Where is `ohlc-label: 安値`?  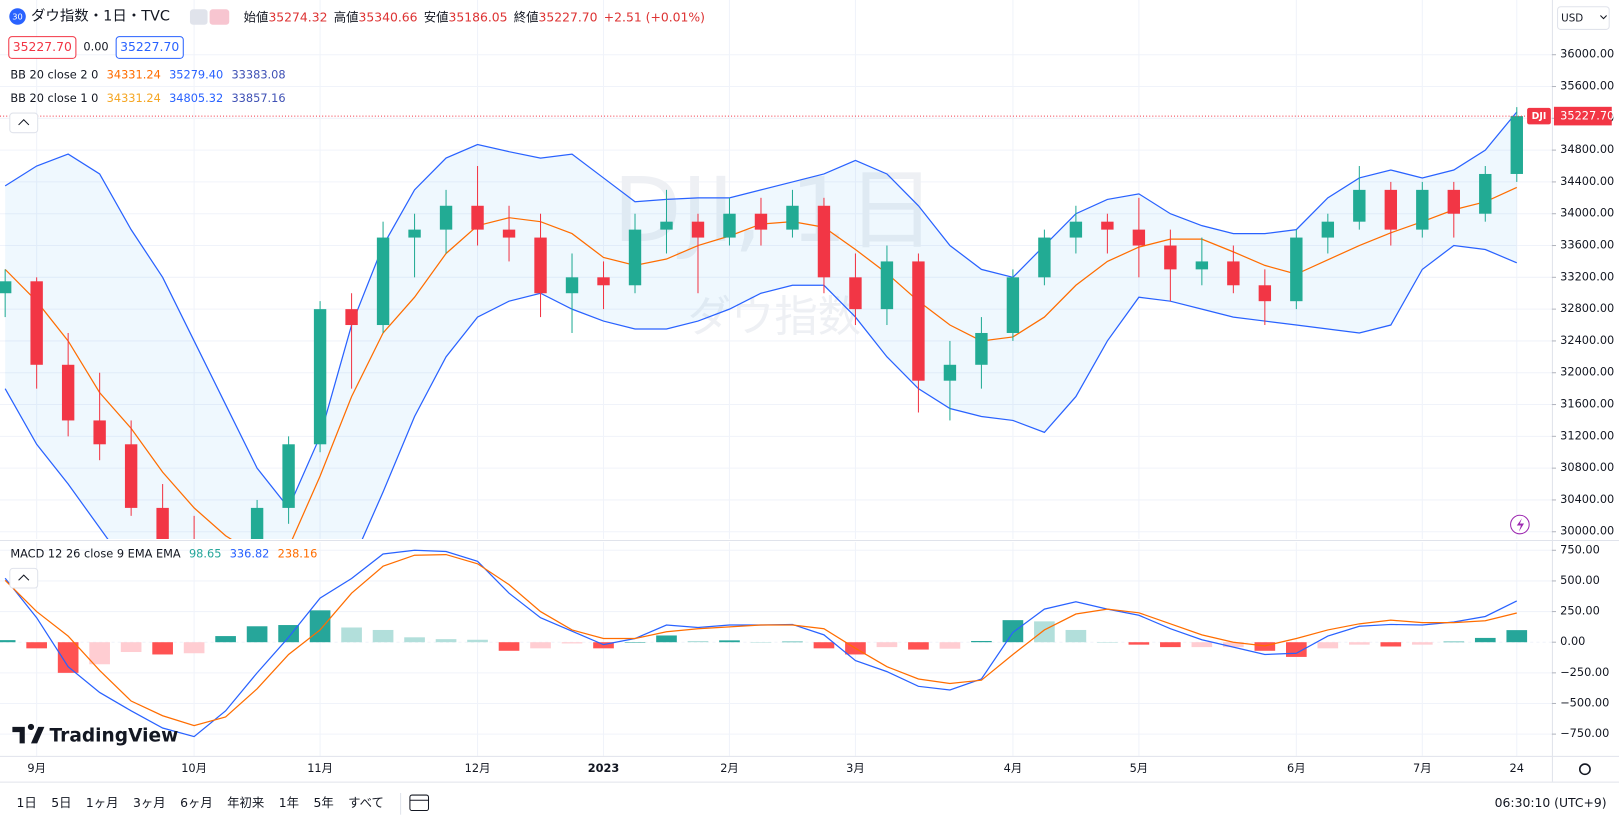 ohlc-label: 安値 is located at coordinates (436, 16).